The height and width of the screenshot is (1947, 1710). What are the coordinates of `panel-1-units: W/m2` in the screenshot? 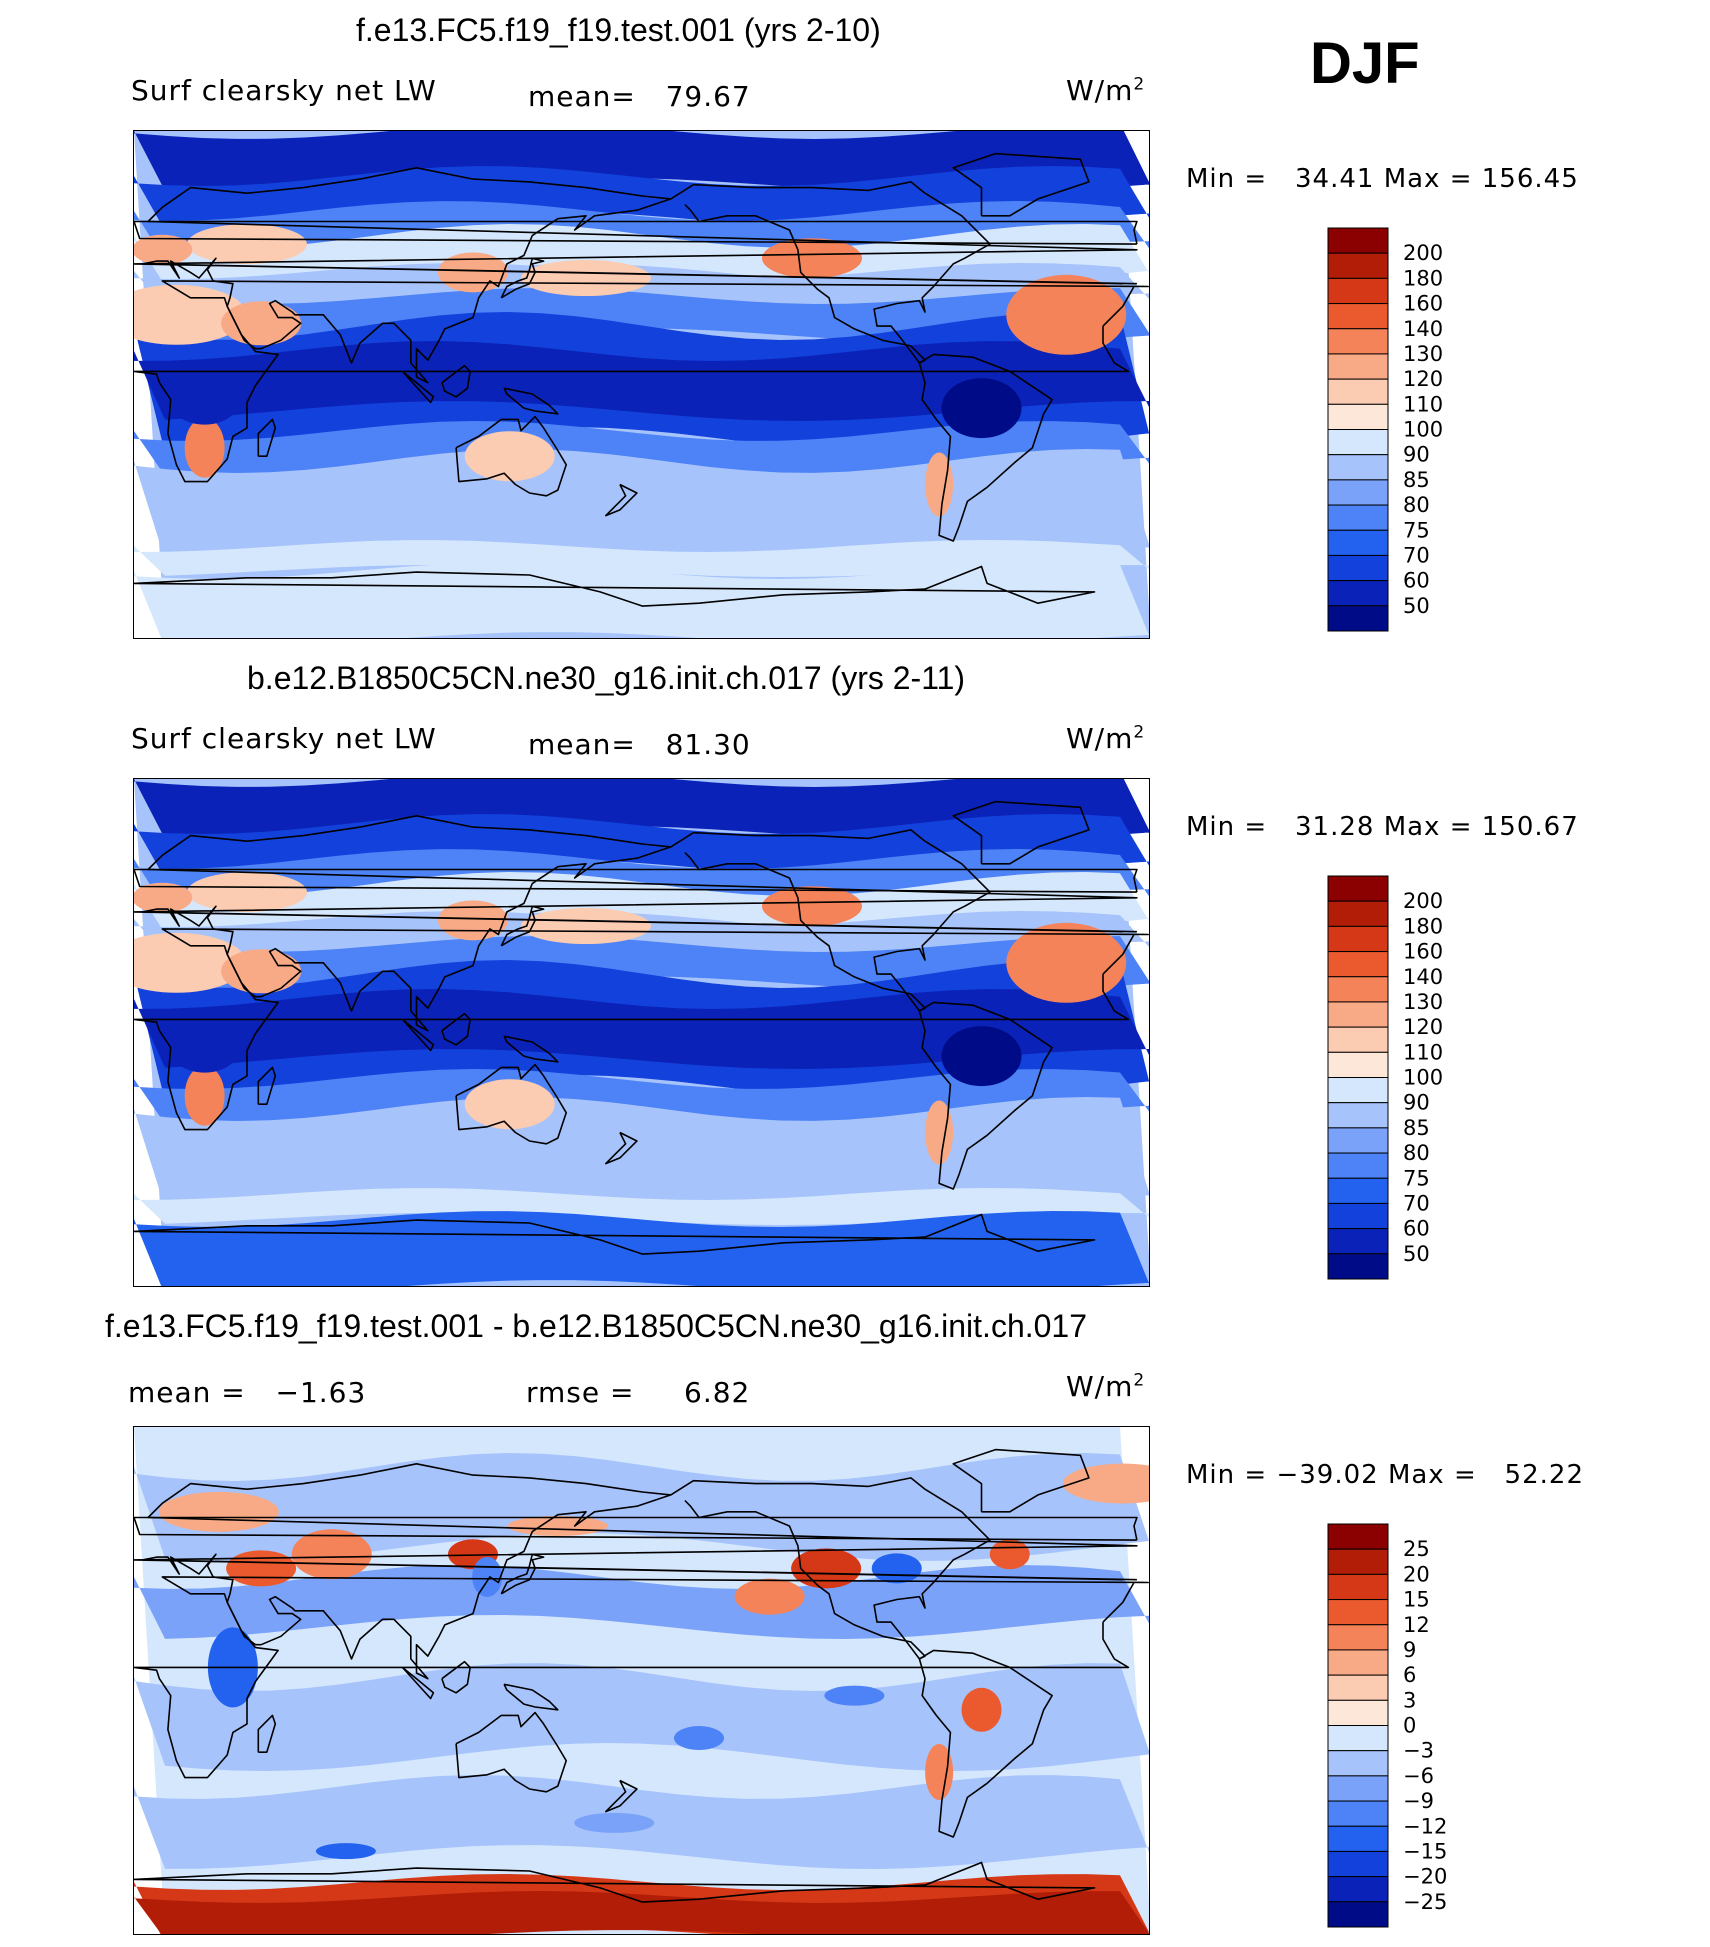 It's located at (1105, 90).